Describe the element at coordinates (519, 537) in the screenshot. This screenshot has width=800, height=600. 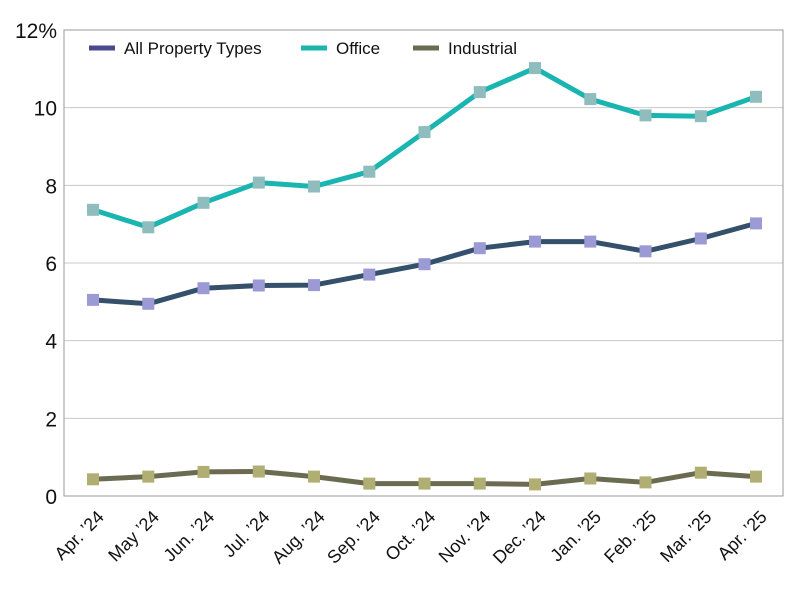
I see `x-tick-label: Dec. ’24` at that location.